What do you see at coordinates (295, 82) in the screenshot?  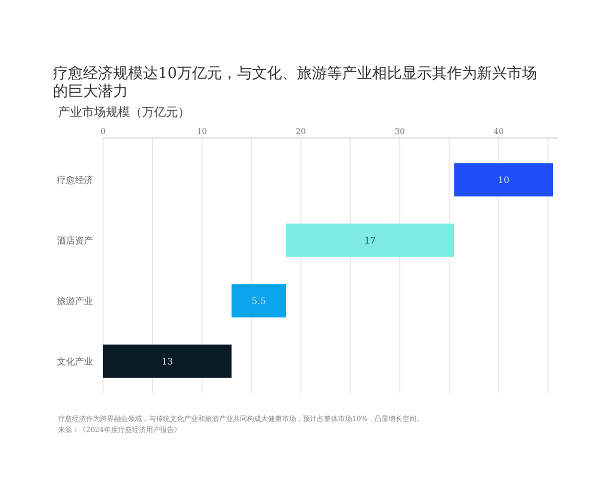 I see `chart-title: 疗愈经济规模达10万亿元，与文化、旅游等产业相比显示其作为新兴市场的巨大潜力` at bounding box center [295, 82].